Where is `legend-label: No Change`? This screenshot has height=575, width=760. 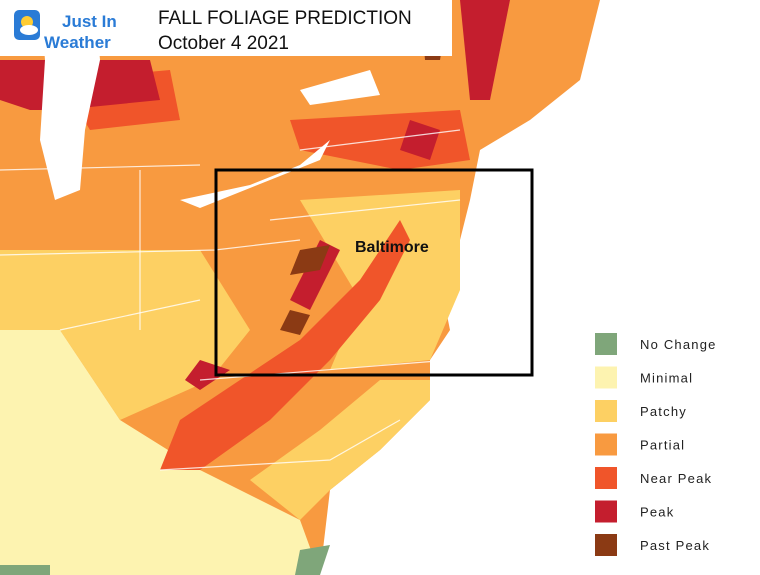
legend-label: No Change is located at coordinates (678, 344).